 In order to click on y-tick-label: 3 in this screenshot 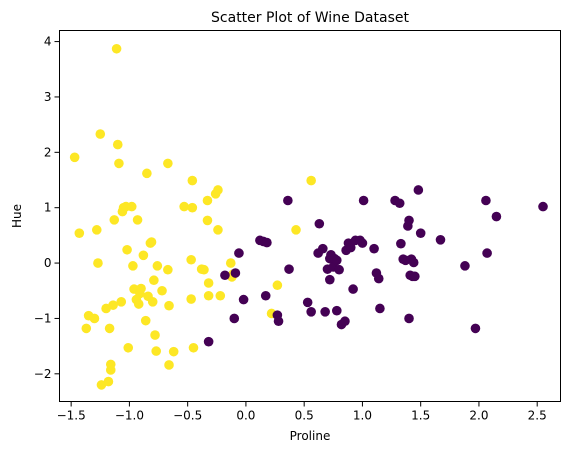, I will do `click(48, 97)`.